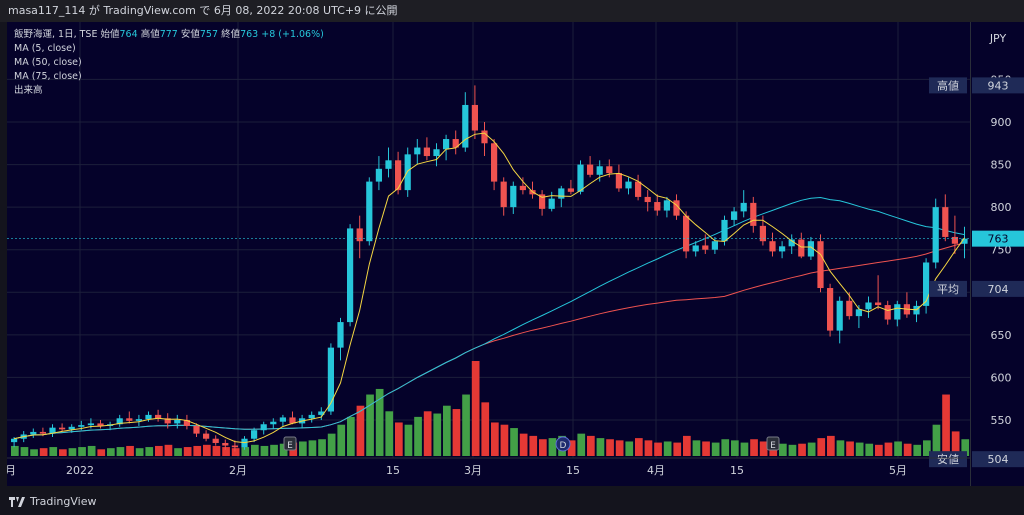  I want to click on legend-open: 764, so click(128, 34).